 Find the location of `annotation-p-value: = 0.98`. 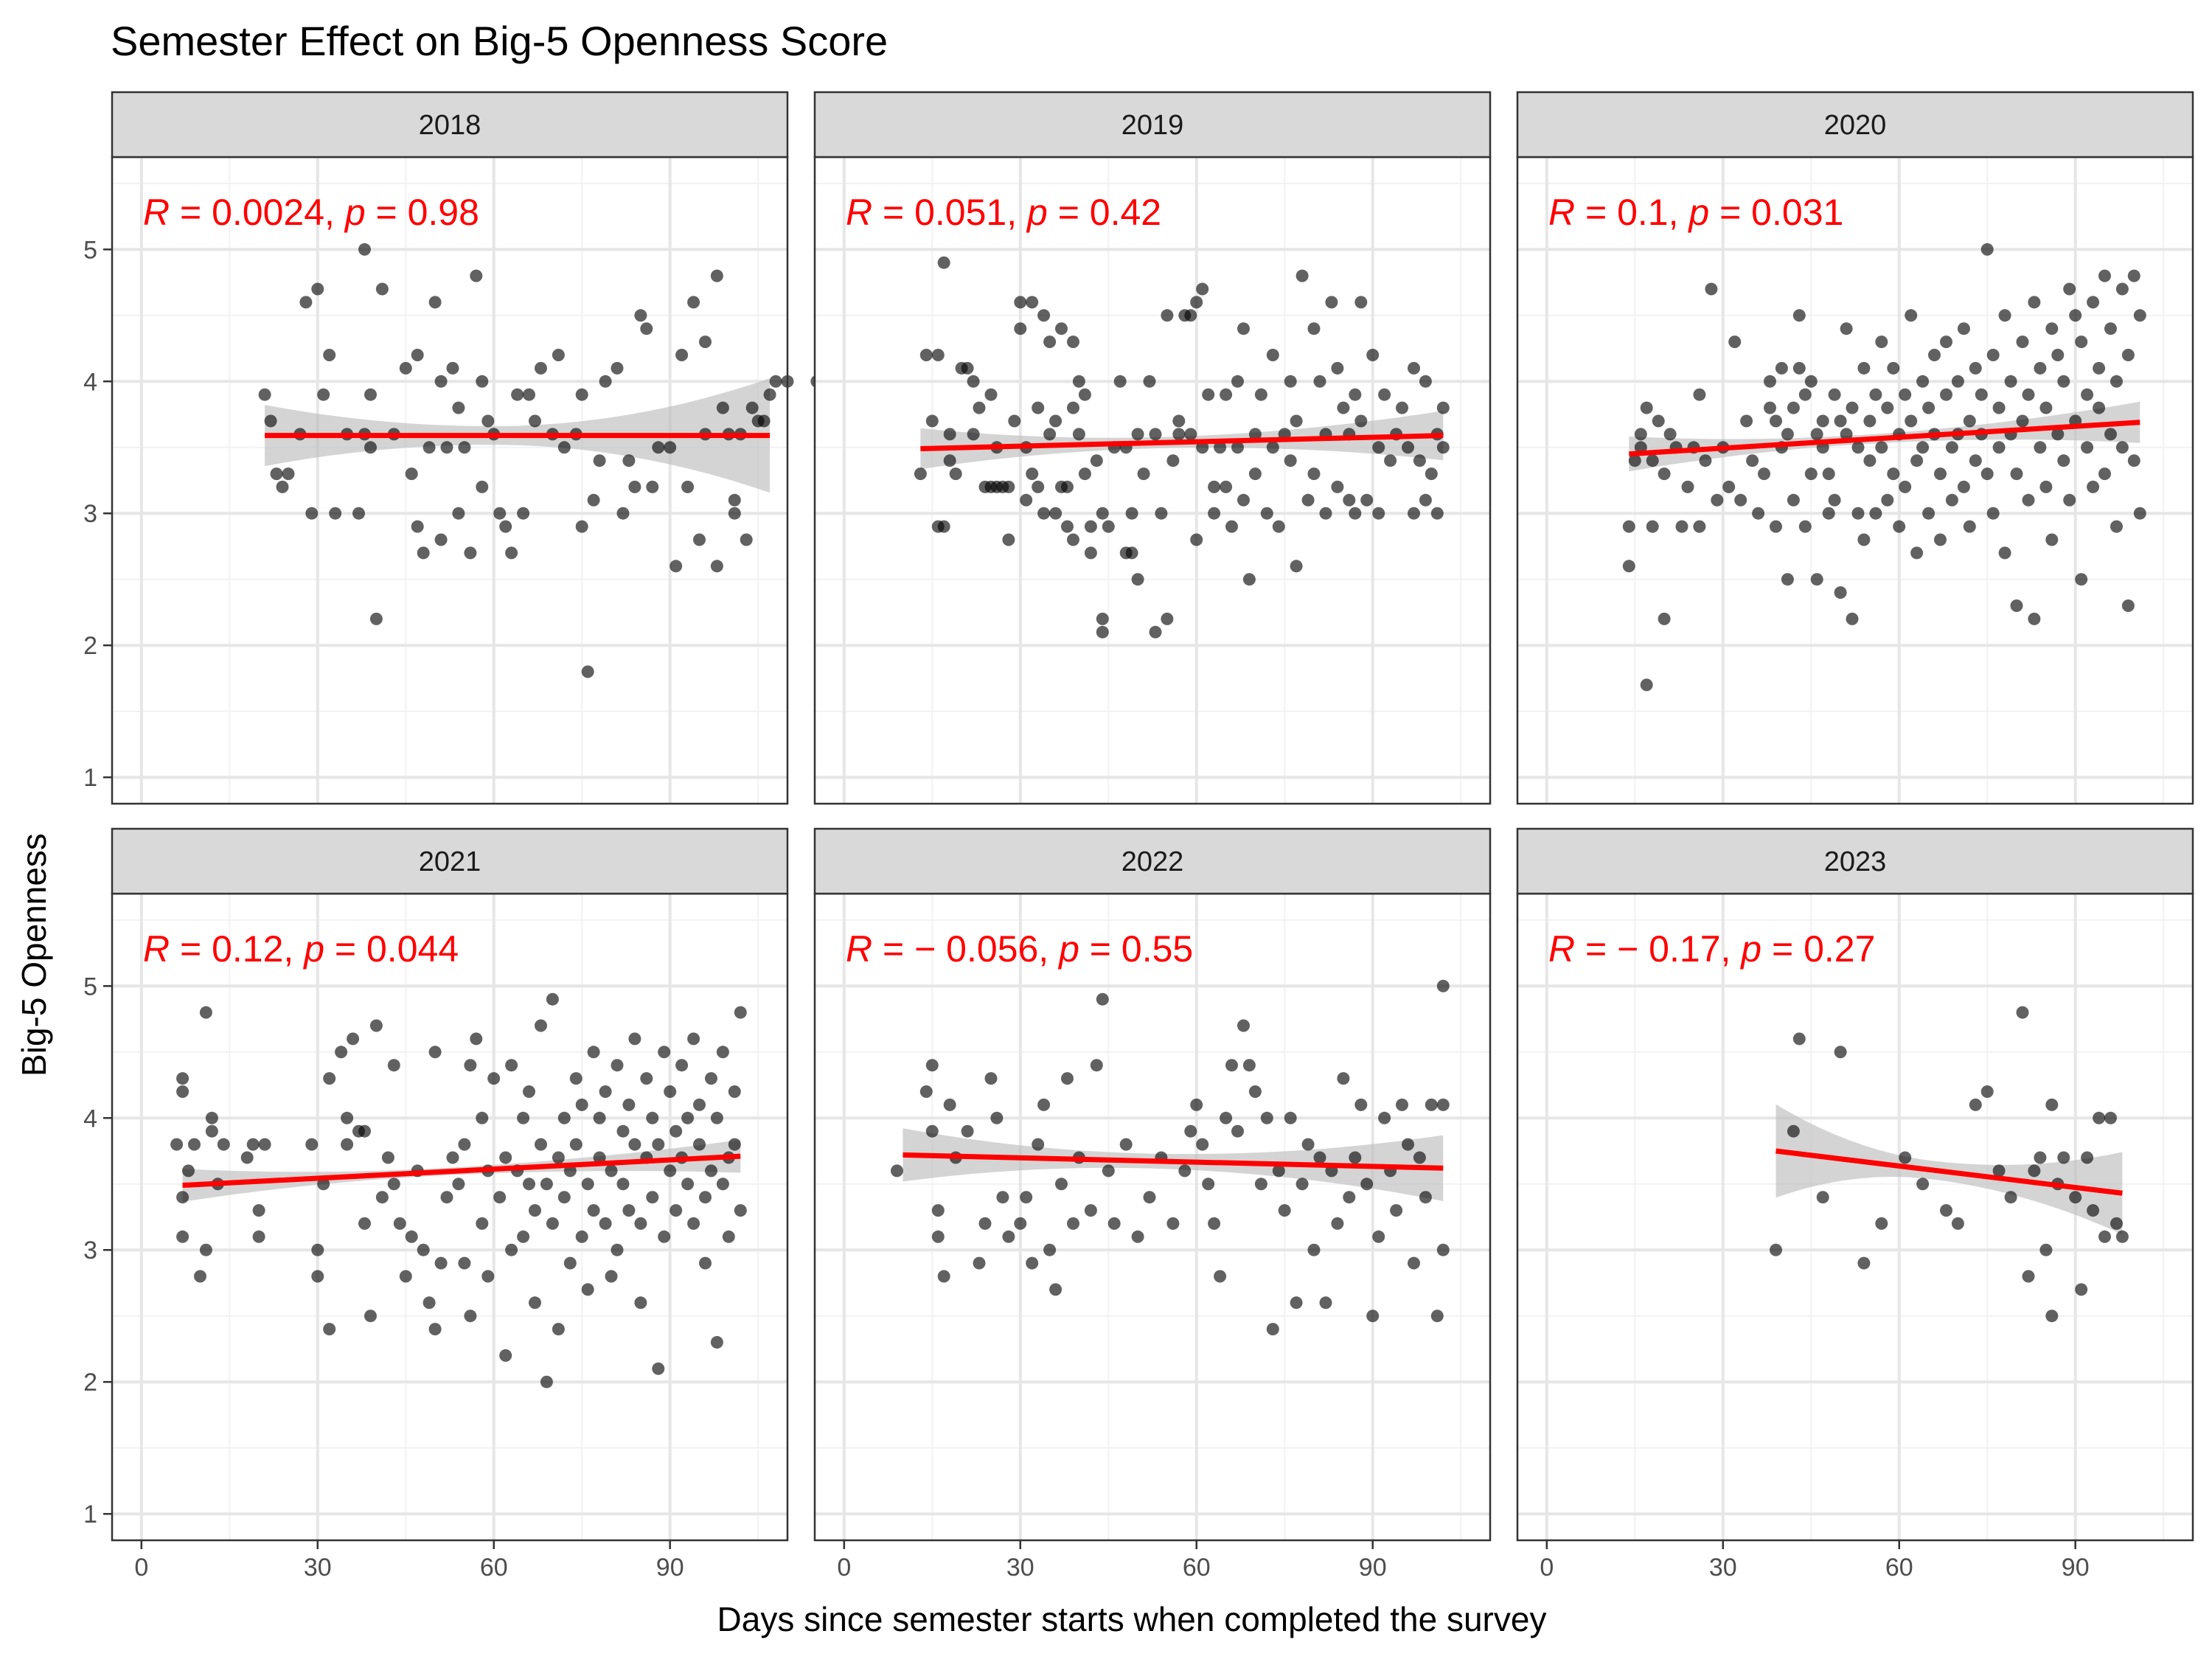

annotation-p-value: = 0.98 is located at coordinates (422, 212).